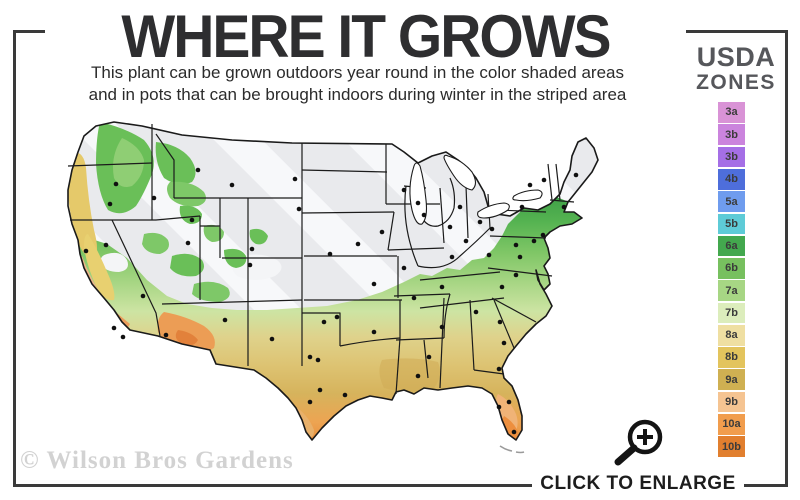 This screenshot has height=500, width=800. What do you see at coordinates (400, 485) in the screenshot?
I see `frame-border-bottom` at bounding box center [400, 485].